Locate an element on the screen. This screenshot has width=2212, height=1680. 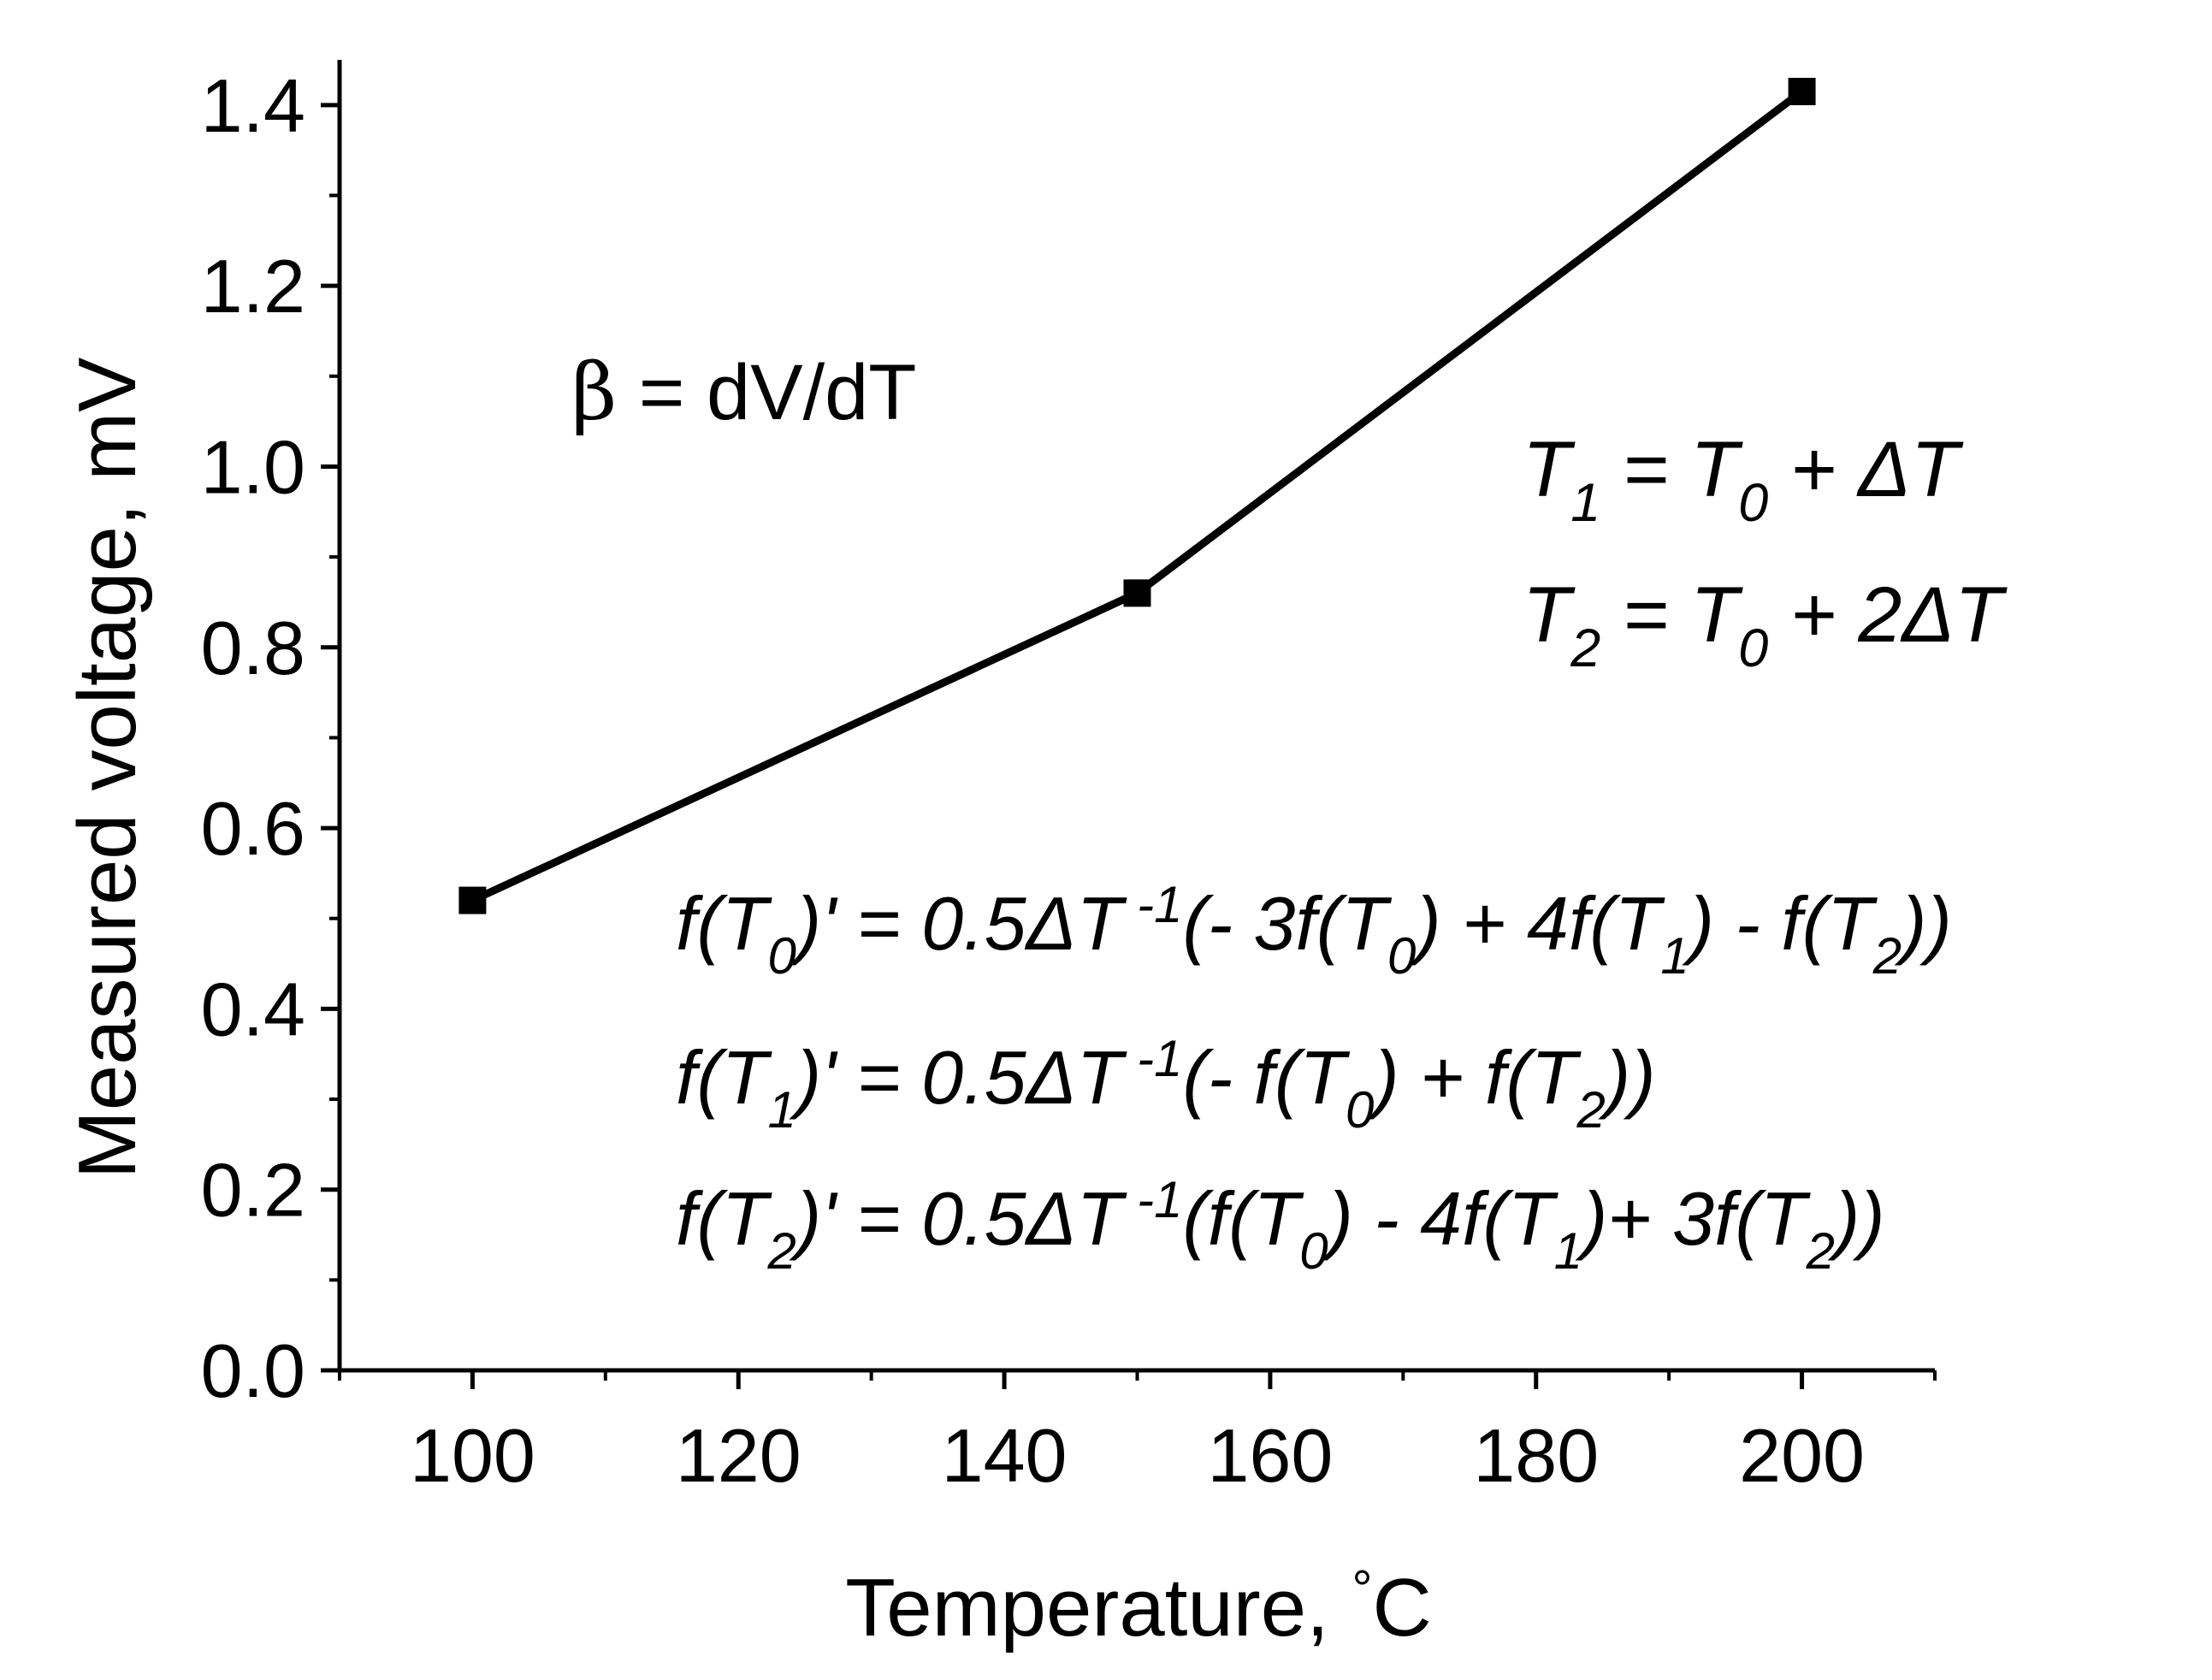
x-axis-title-text: Temperature, is located at coordinates (1098, 1608).